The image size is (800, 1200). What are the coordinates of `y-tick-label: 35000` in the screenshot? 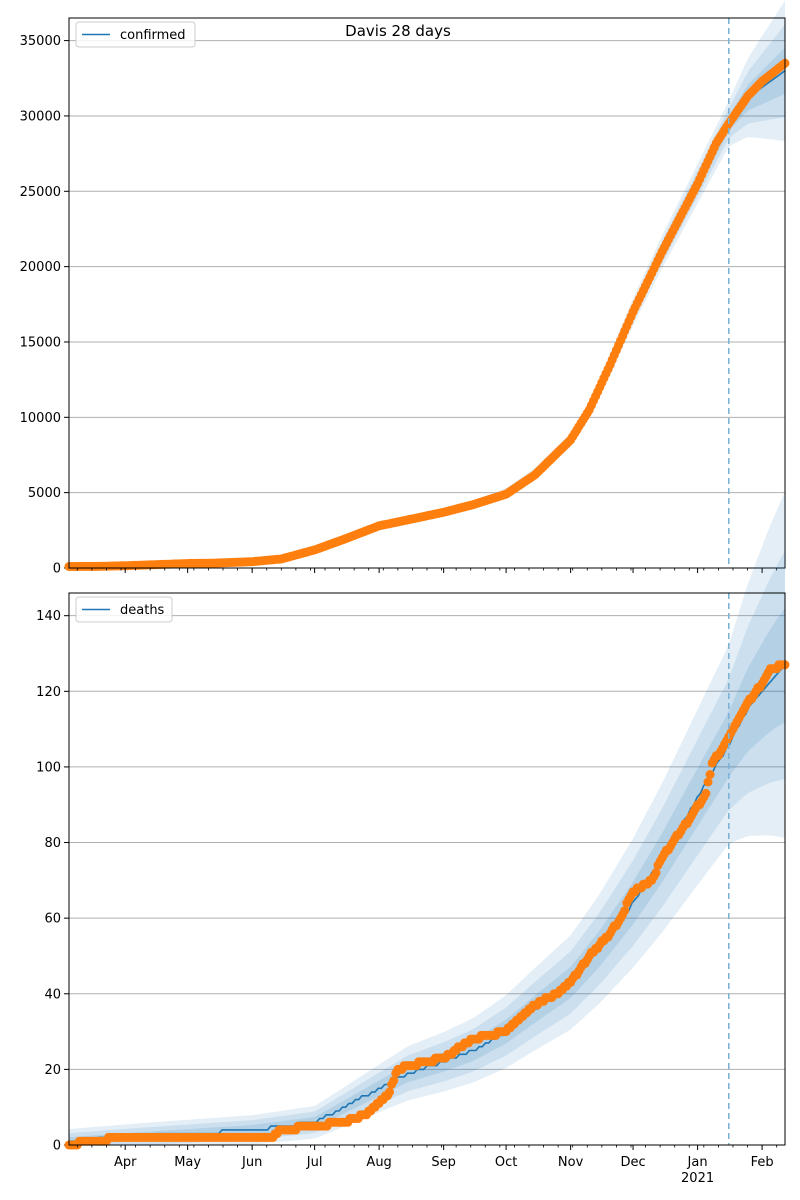 It's located at (40, 41).